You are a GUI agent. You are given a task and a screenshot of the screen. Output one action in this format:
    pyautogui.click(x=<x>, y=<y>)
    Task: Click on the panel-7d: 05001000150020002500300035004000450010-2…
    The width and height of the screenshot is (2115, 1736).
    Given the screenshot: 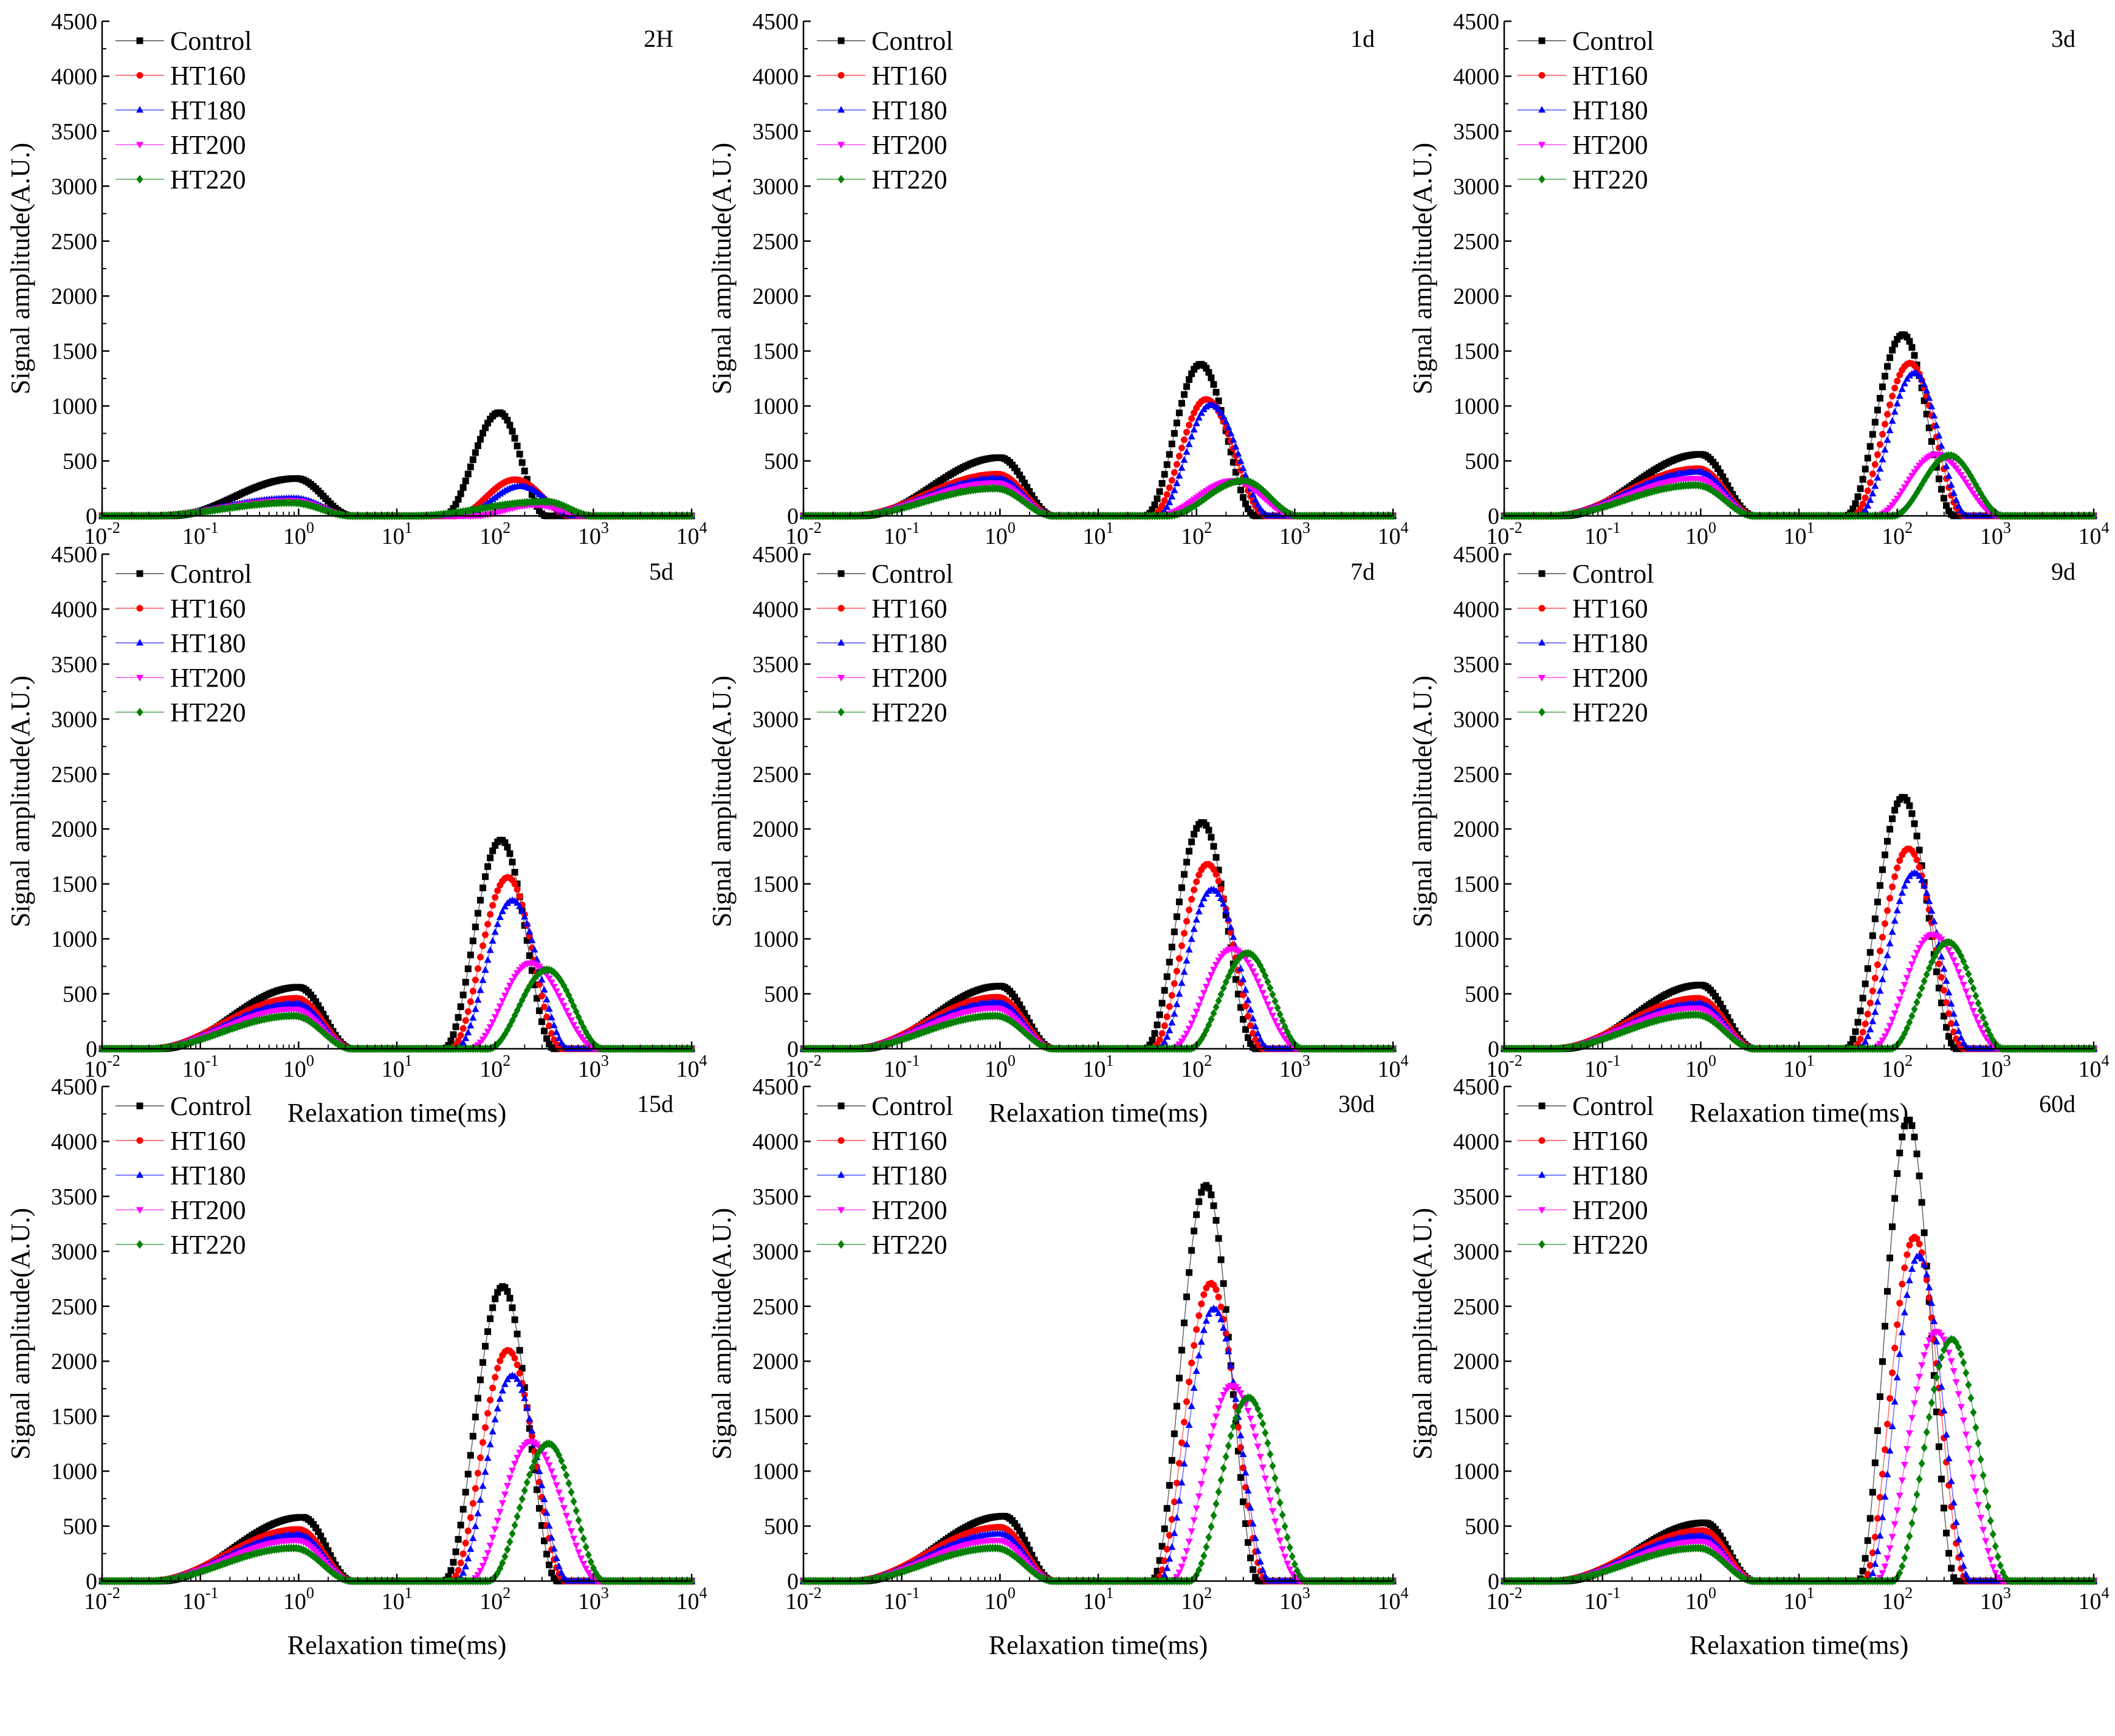 What is the action you would take?
    pyautogui.click(x=1058, y=835)
    